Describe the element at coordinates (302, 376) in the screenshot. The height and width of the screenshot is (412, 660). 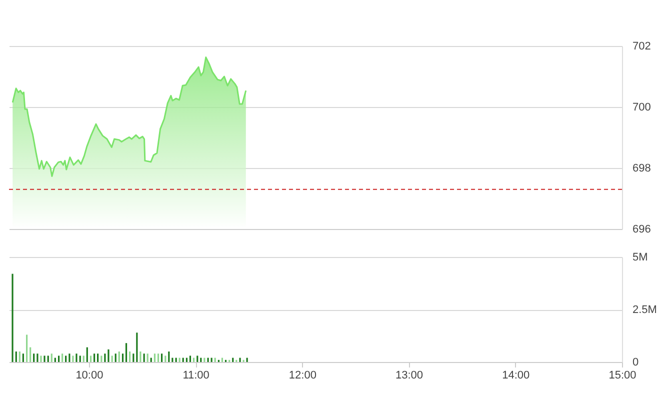
I see `x-tick-label: 12:00` at that location.